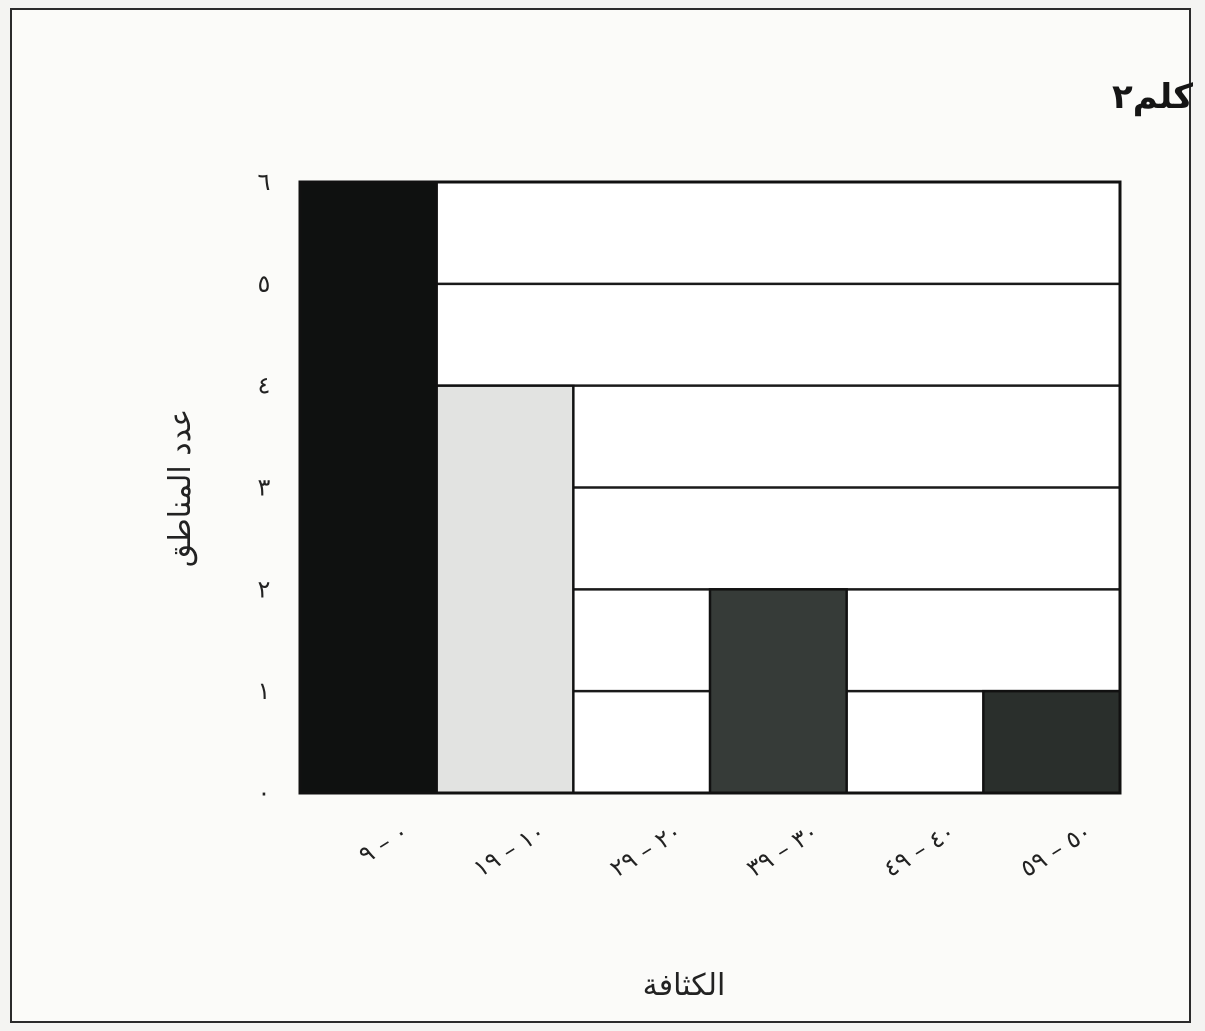 The height and width of the screenshot is (1031, 1205). Describe the element at coordinates (264, 284) in the screenshot. I see `y-tick-label: ٥` at that location.